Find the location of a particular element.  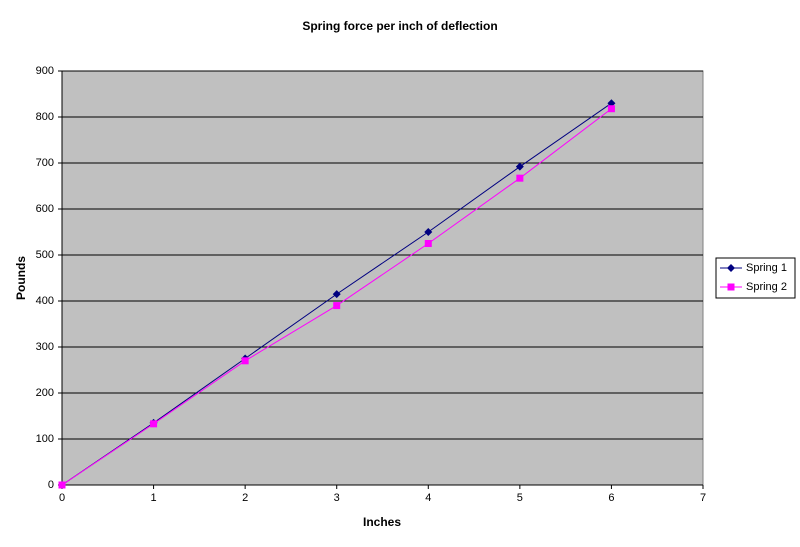

y-axis-label: Pounds is located at coordinates (21, 278).